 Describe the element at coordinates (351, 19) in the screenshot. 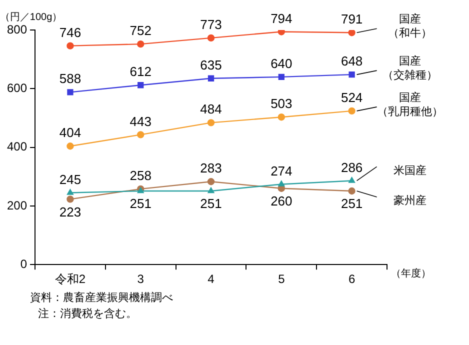

I see `data-label: 791` at that location.